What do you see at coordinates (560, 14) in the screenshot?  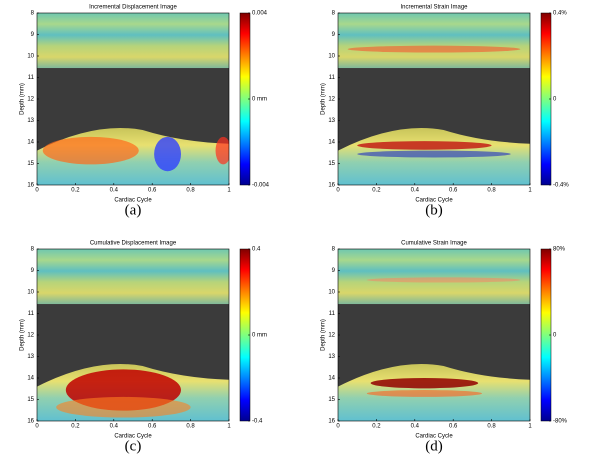 I see `colorbar-tick-label: 0.4%` at bounding box center [560, 14].